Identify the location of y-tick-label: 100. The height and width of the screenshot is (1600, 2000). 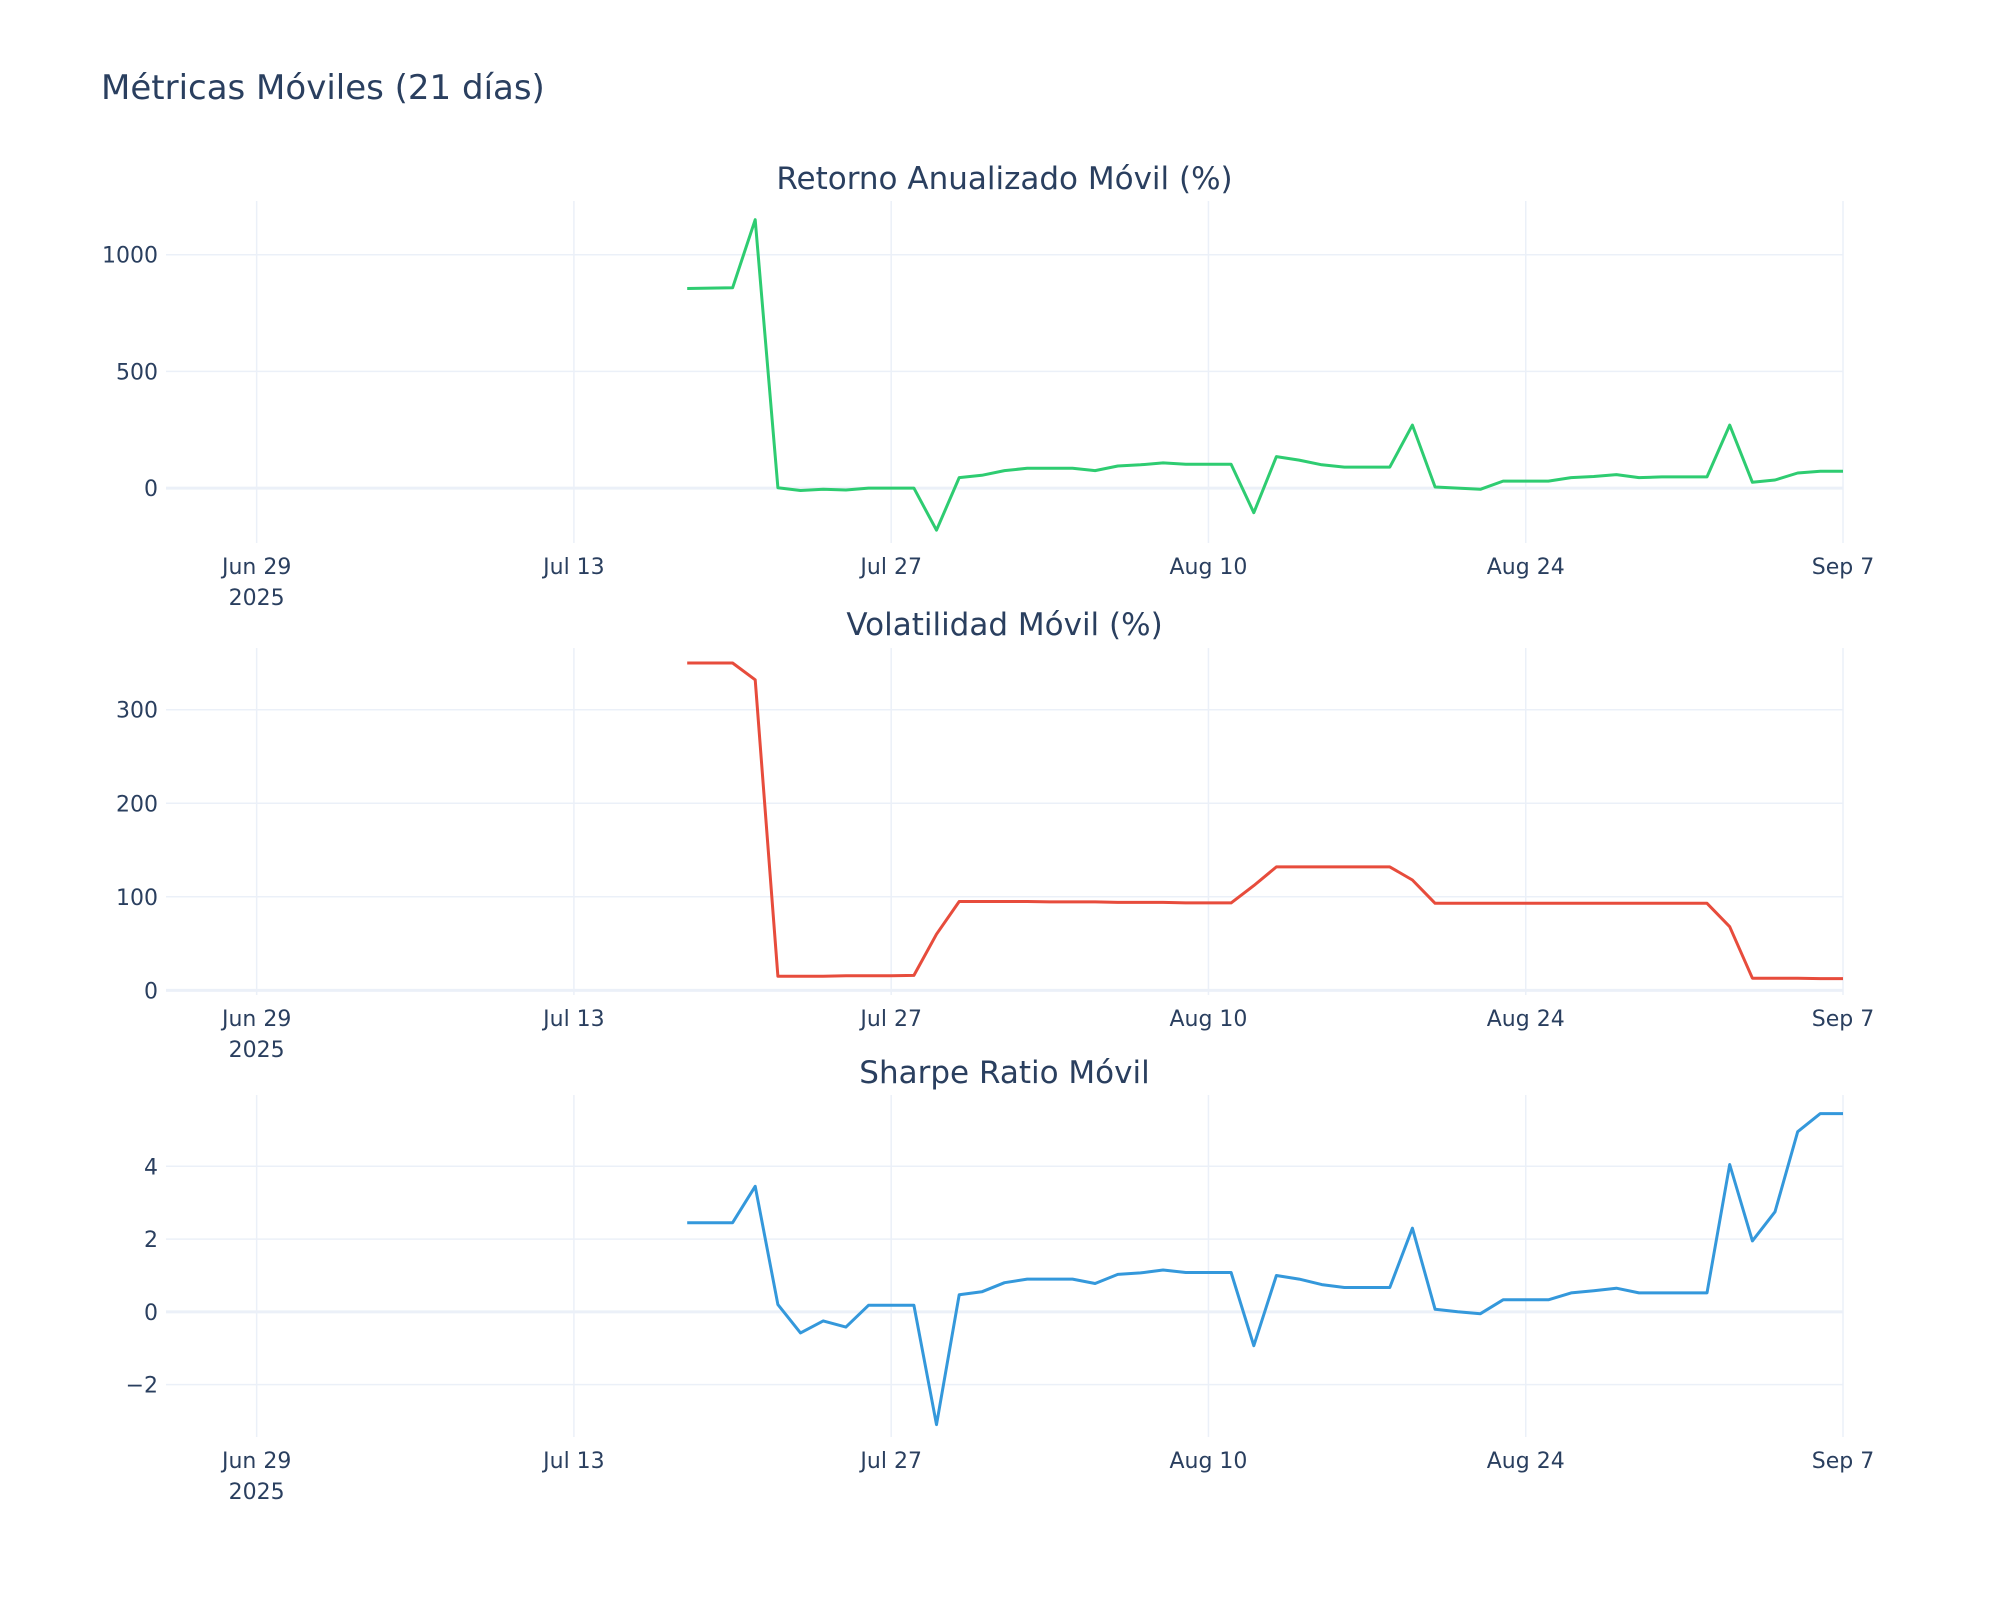
(137, 898).